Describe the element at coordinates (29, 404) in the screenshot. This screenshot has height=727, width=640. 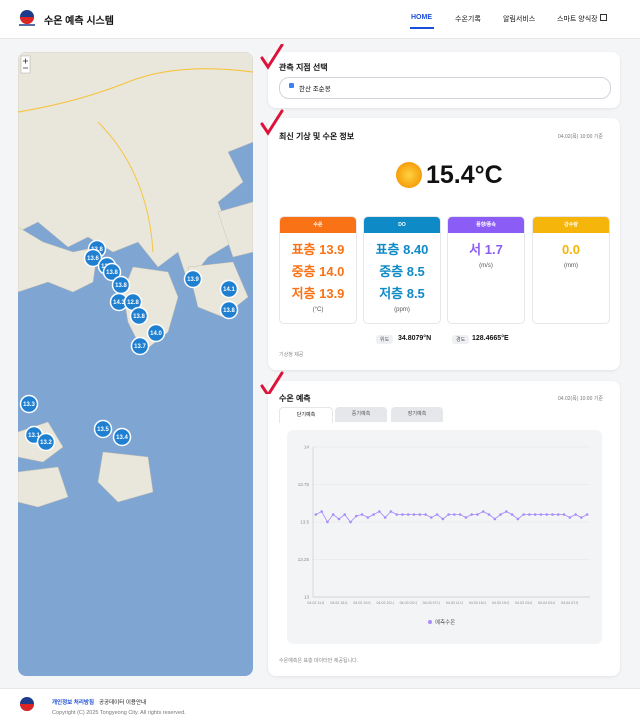
I see `station-marker: 13.3` at that location.